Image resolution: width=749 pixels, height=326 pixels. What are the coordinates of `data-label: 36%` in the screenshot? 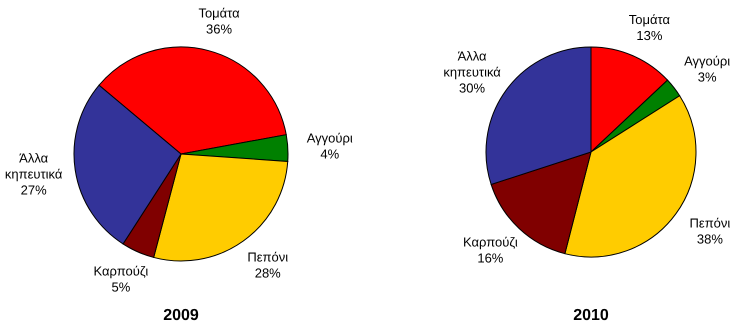 It's located at (219, 29).